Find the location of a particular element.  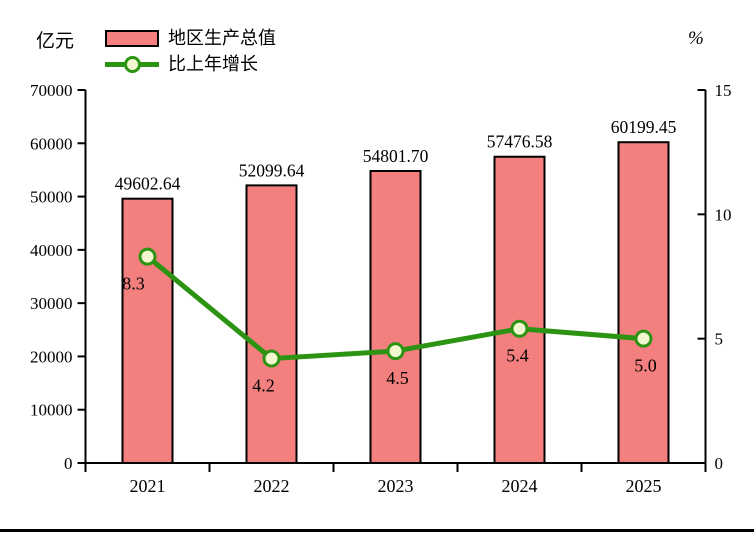

left-axis-tick-label: 40000 is located at coordinates (51, 250).